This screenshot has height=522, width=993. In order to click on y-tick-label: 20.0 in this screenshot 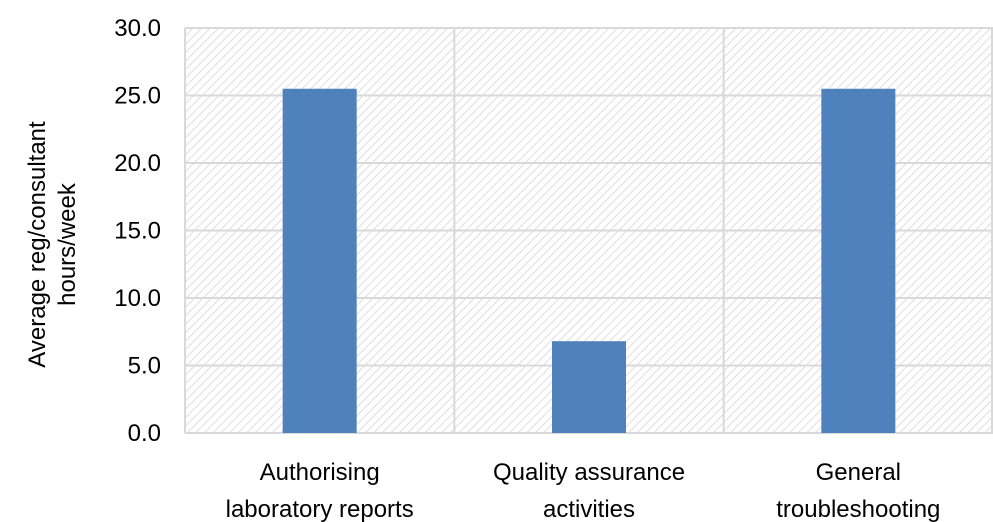, I will do `click(137, 163)`.